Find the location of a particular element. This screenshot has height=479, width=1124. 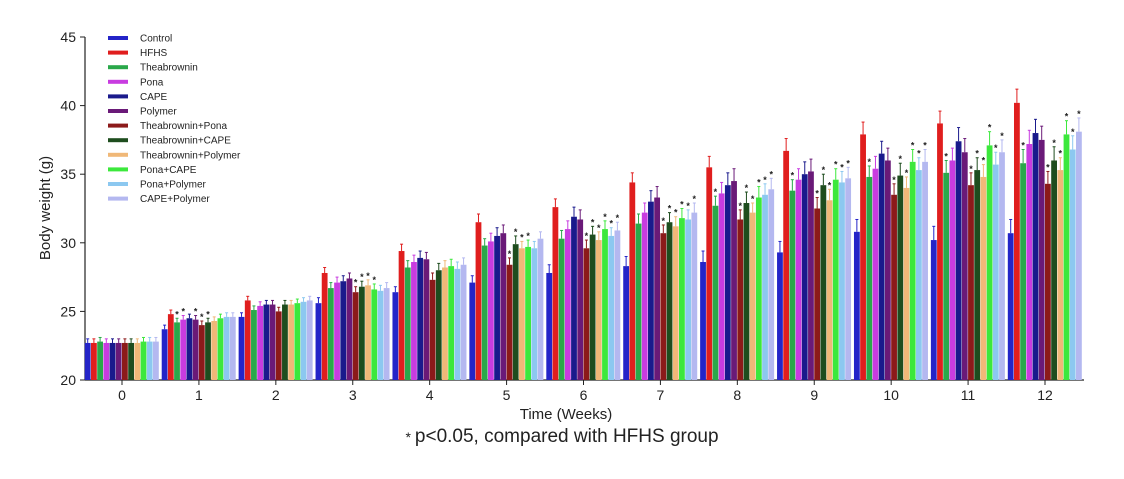

legend-label: Theabrownin+CAPE is located at coordinates (185, 141).